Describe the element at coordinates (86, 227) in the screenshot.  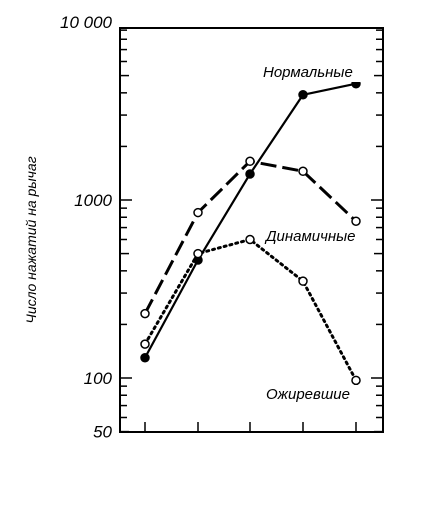
I see `y-tick-labels: 10 000 1000 100 50` at that location.